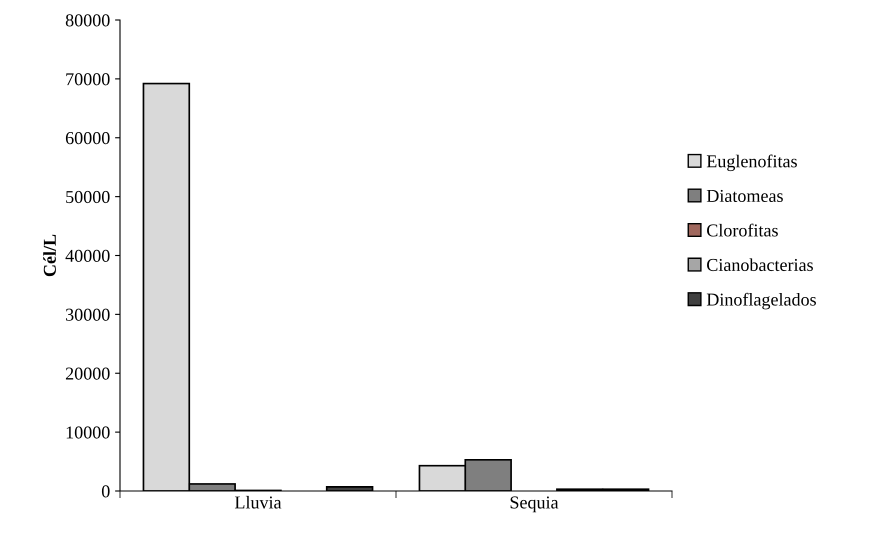 This screenshot has width=878, height=536. I want to click on y-tick-label: 70000, so click(88, 79).